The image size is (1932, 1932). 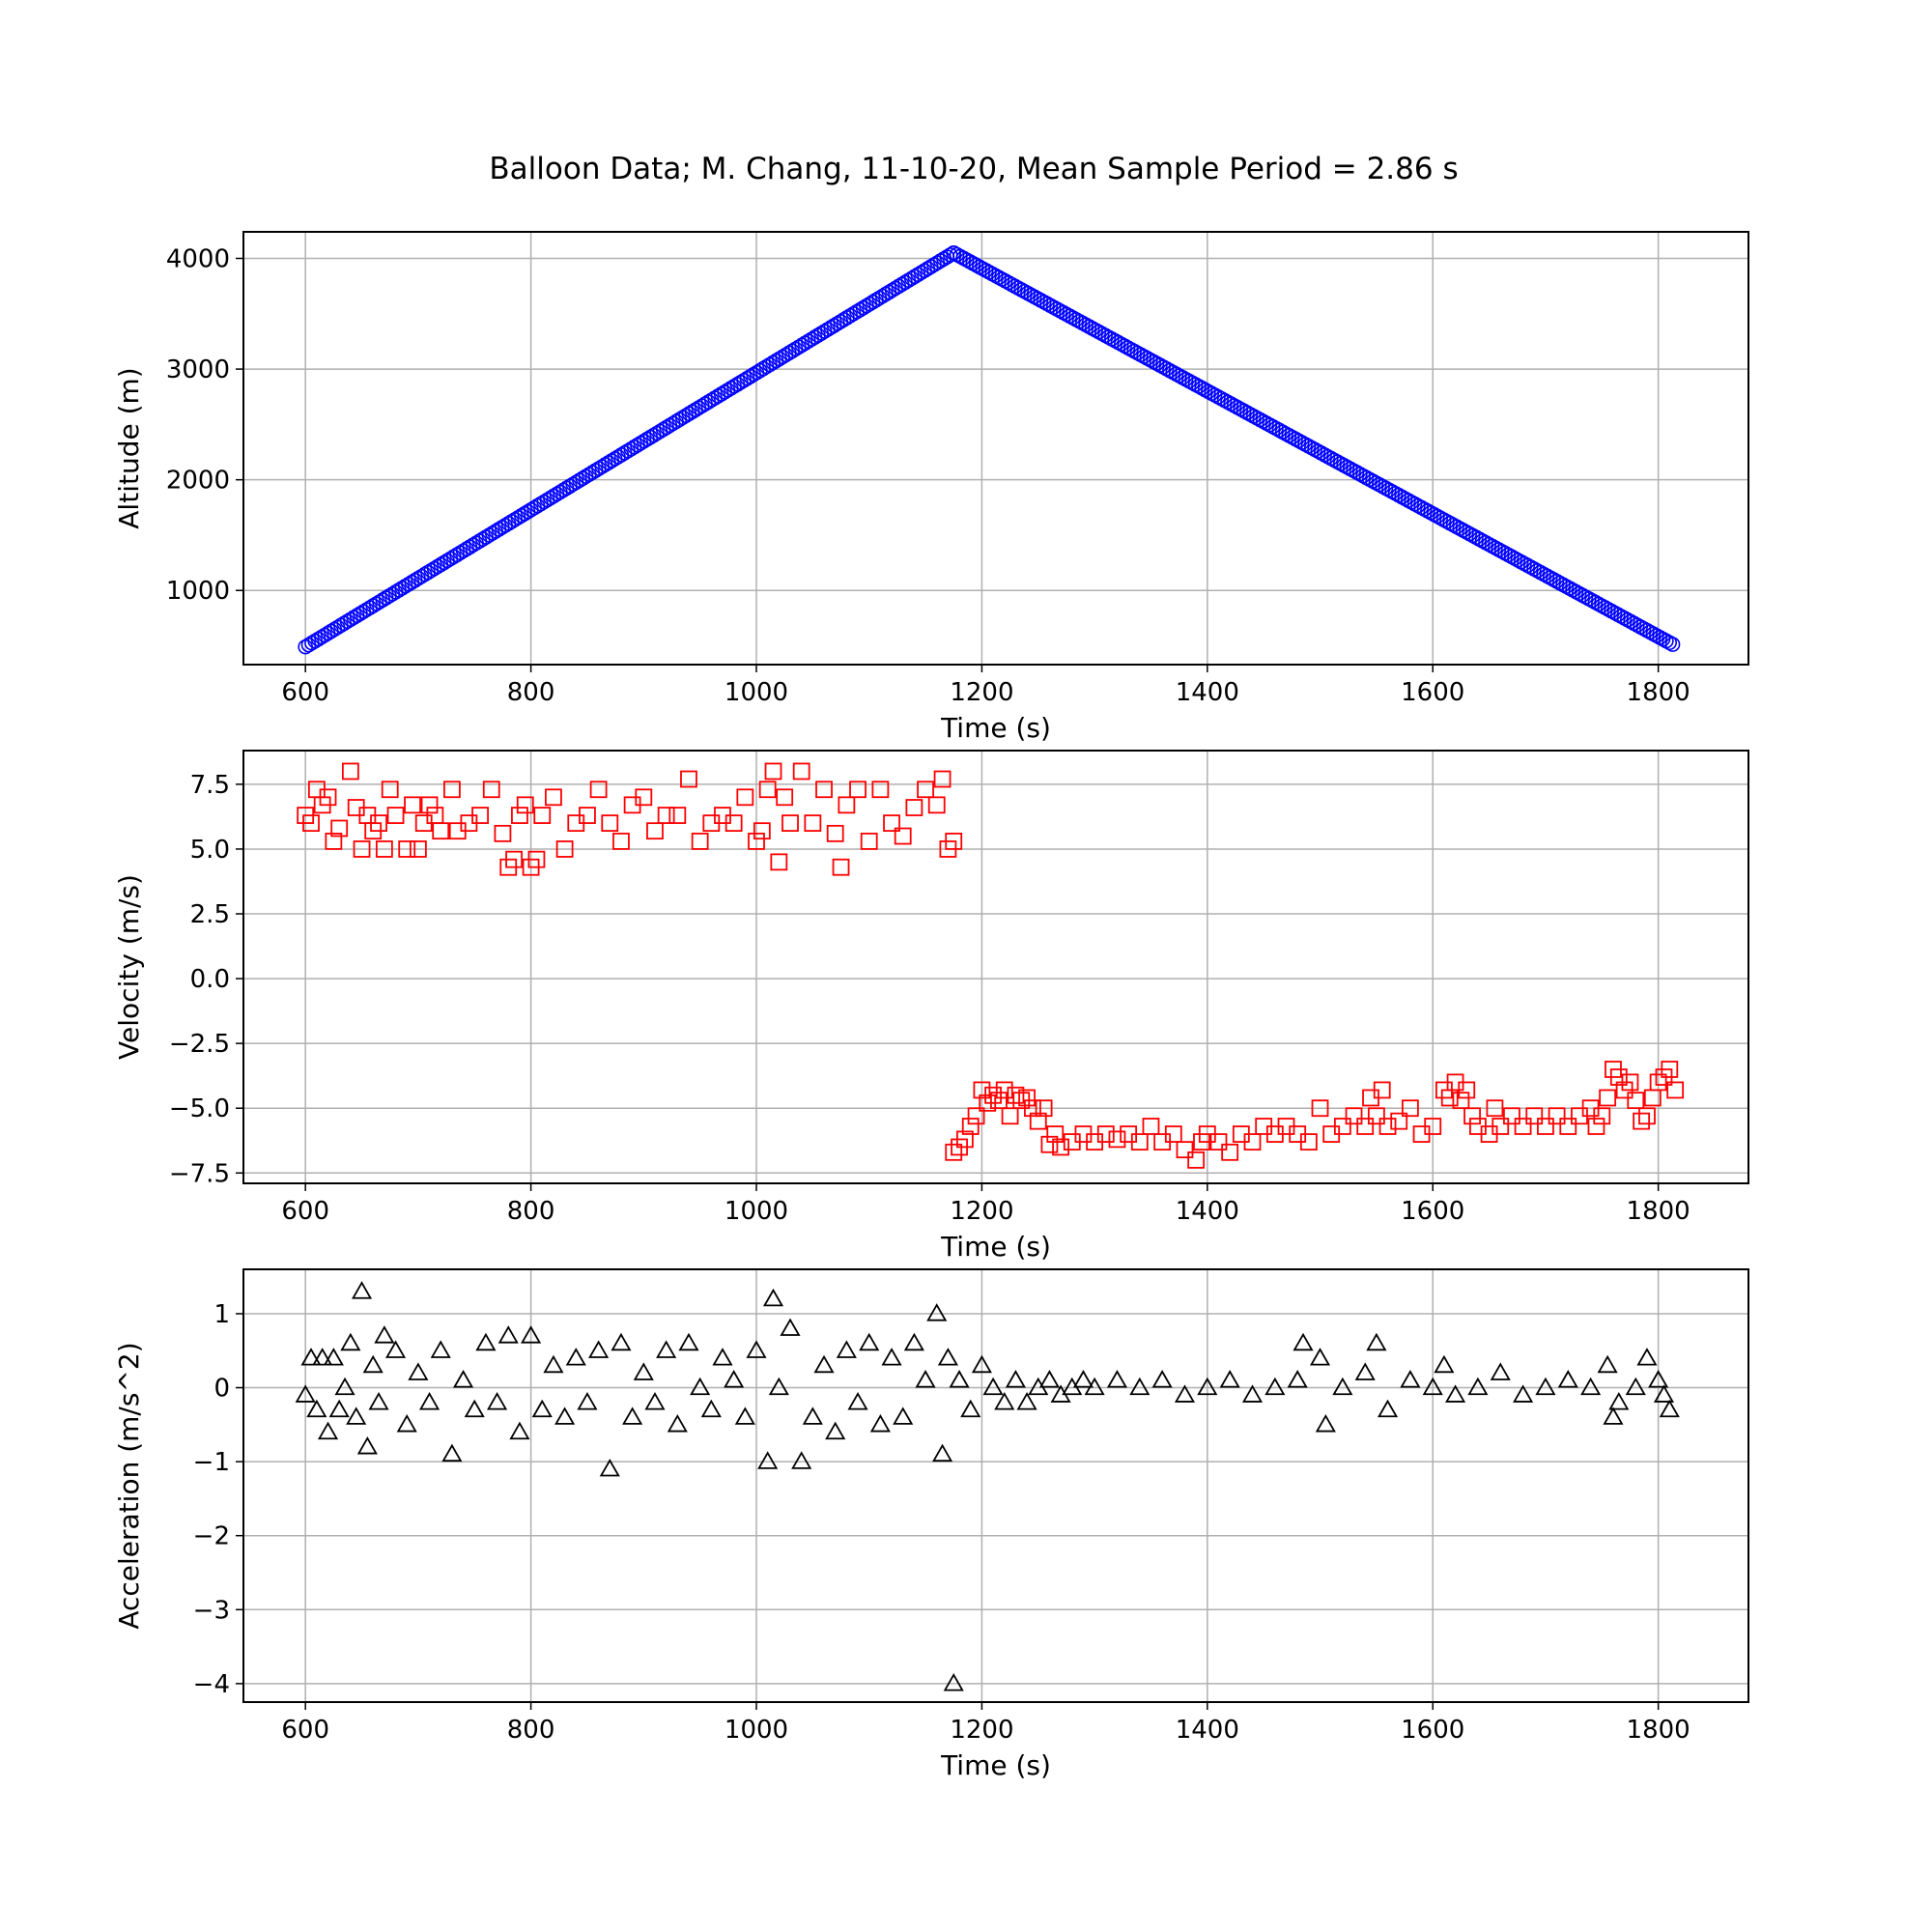 I want to click on acceleration-x-tick-label: 1000, so click(x=756, y=1730).